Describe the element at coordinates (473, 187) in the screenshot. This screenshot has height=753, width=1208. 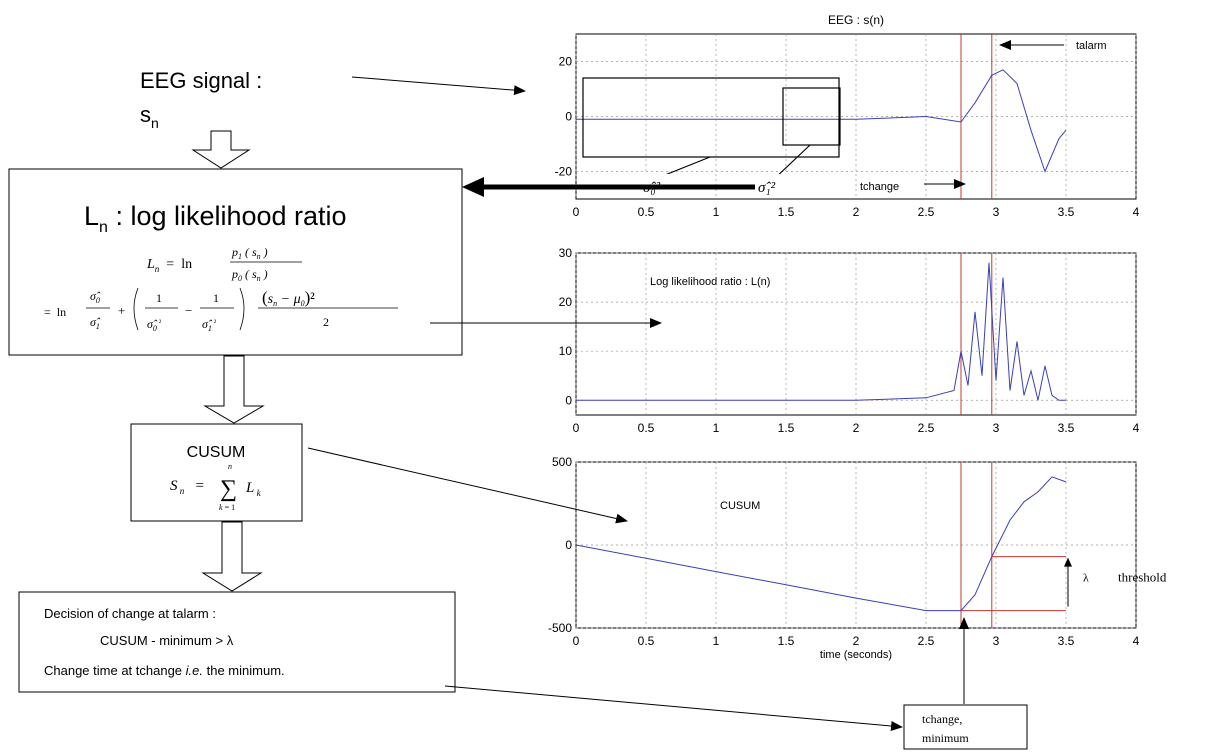
I see `sigma-to-llr-arrowhead` at that location.